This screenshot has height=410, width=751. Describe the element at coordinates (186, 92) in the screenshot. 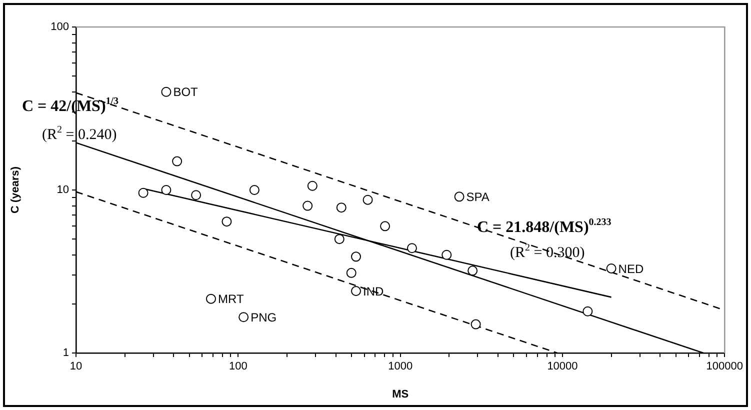

I see `annotation: BOT` at that location.